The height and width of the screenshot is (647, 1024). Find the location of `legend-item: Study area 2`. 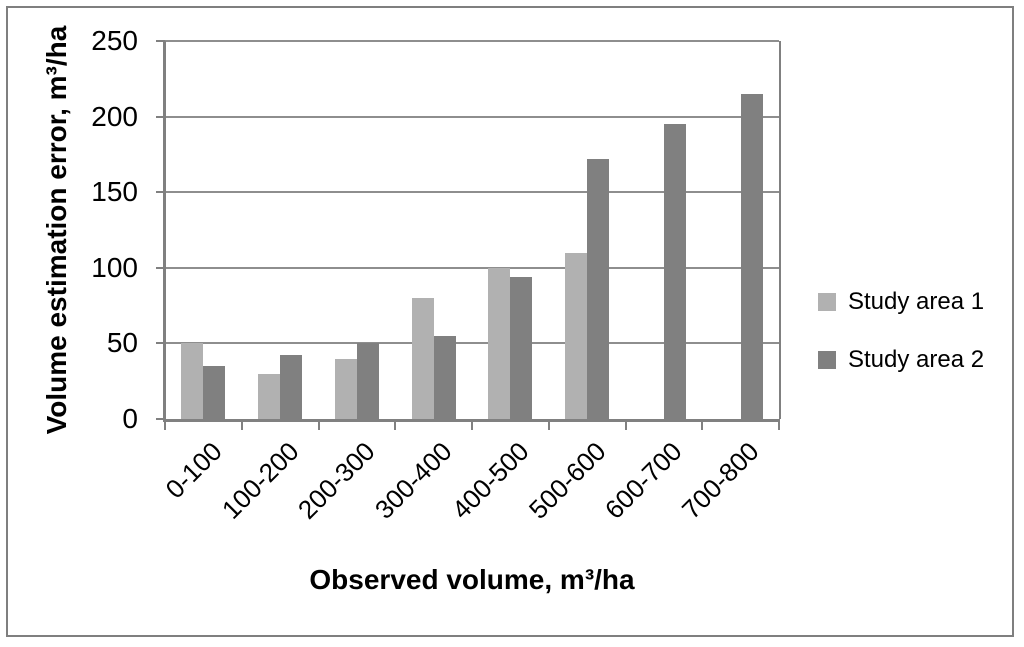

legend-item: Study area 2 is located at coordinates (901, 360).